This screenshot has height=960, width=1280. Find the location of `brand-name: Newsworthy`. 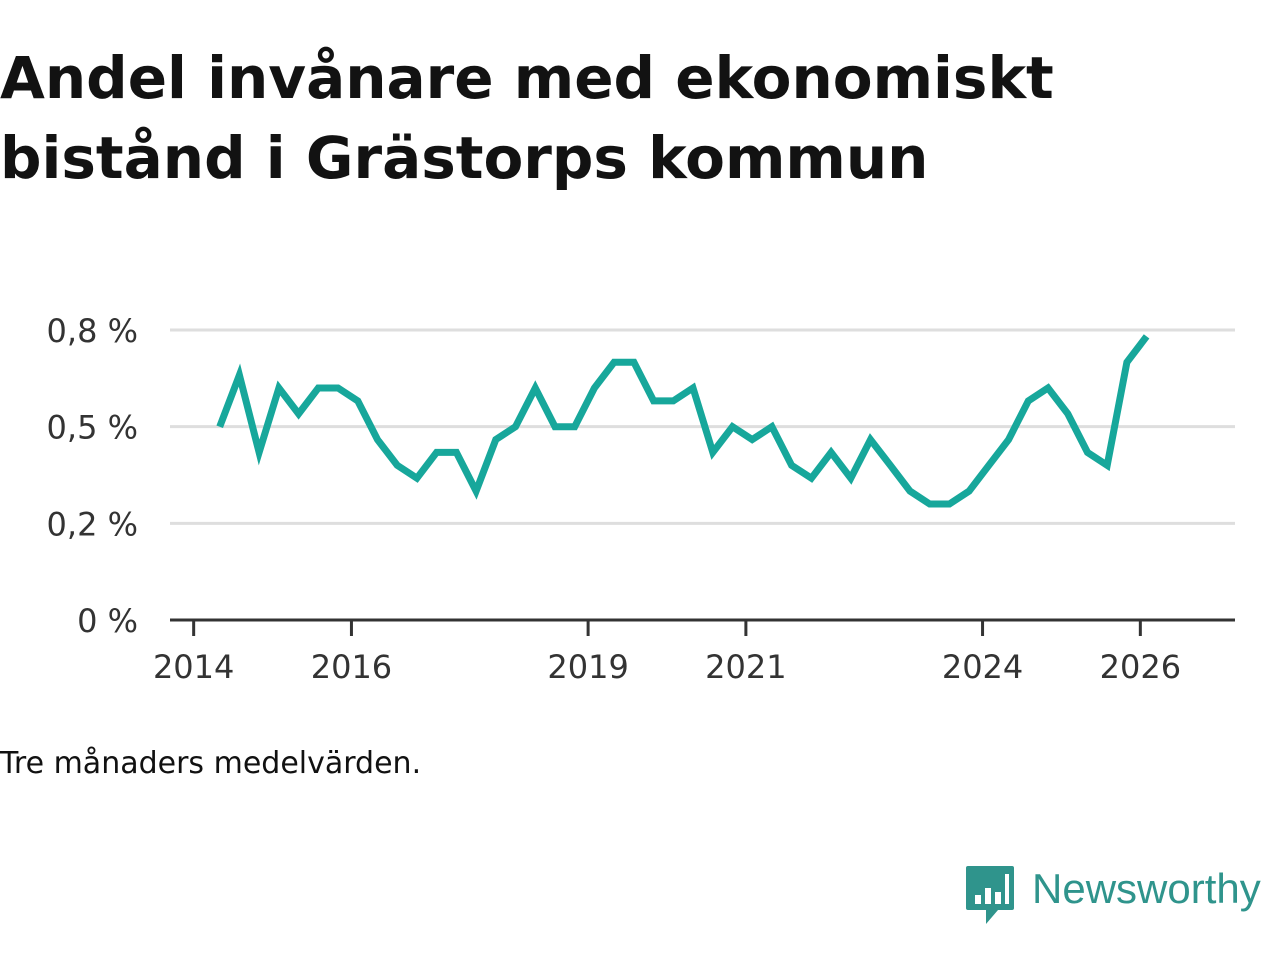

brand-name: Newsworthy is located at coordinates (1146, 888).